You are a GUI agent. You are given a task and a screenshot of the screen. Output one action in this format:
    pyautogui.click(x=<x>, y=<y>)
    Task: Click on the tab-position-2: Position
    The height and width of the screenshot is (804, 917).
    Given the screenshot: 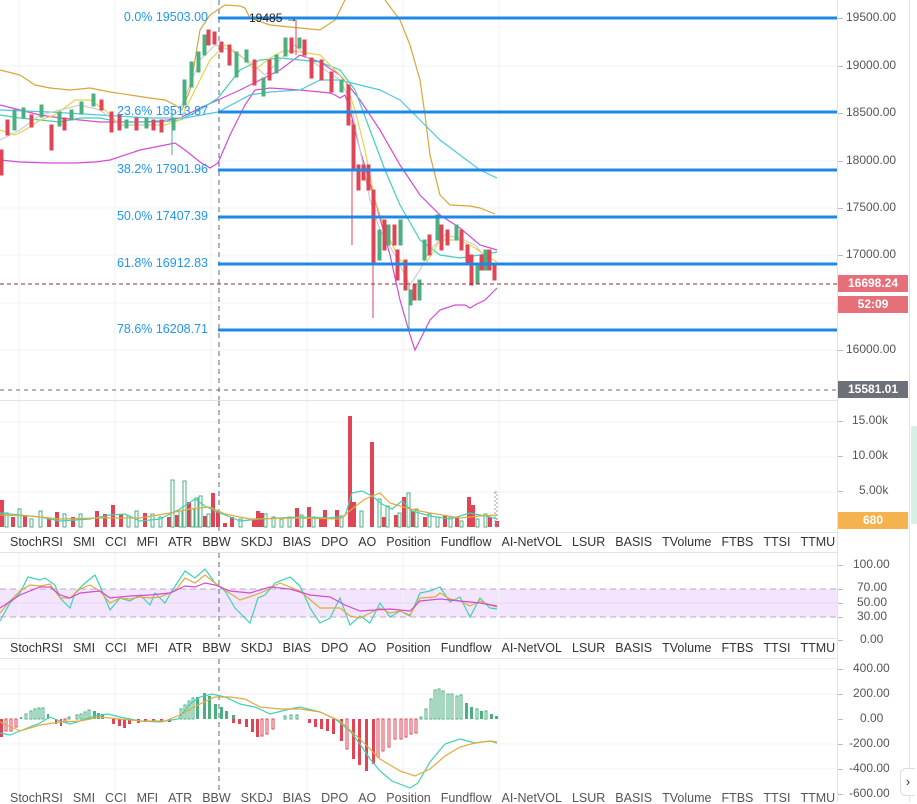 What is the action you would take?
    pyautogui.click(x=408, y=648)
    